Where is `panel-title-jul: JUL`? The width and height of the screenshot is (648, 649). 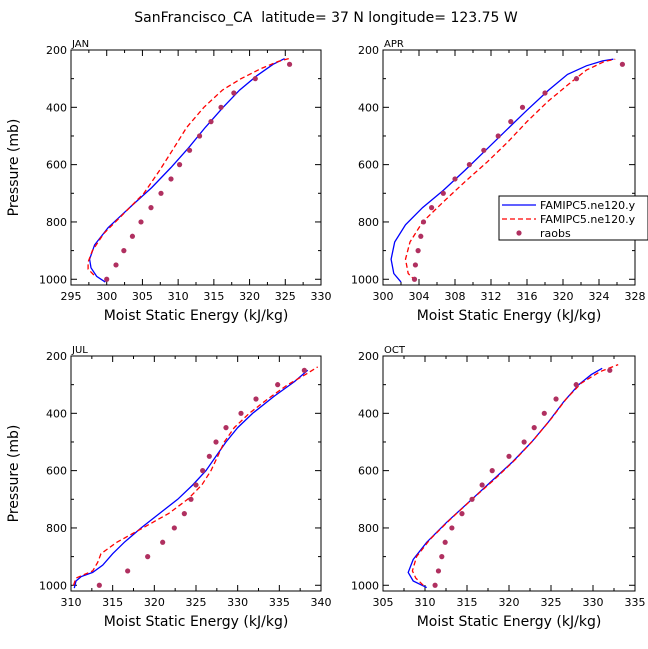
panel-title-jul: JUL is located at coordinates (79, 350).